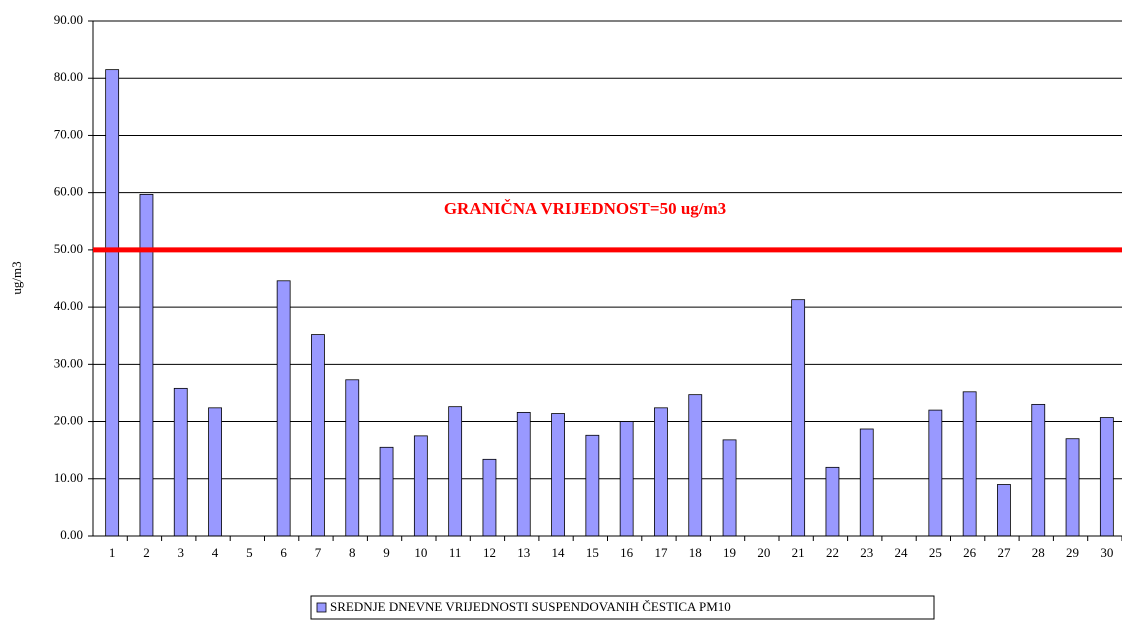  What do you see at coordinates (16, 277) in the screenshot?
I see `y-axis-label: ug/m3` at bounding box center [16, 277].